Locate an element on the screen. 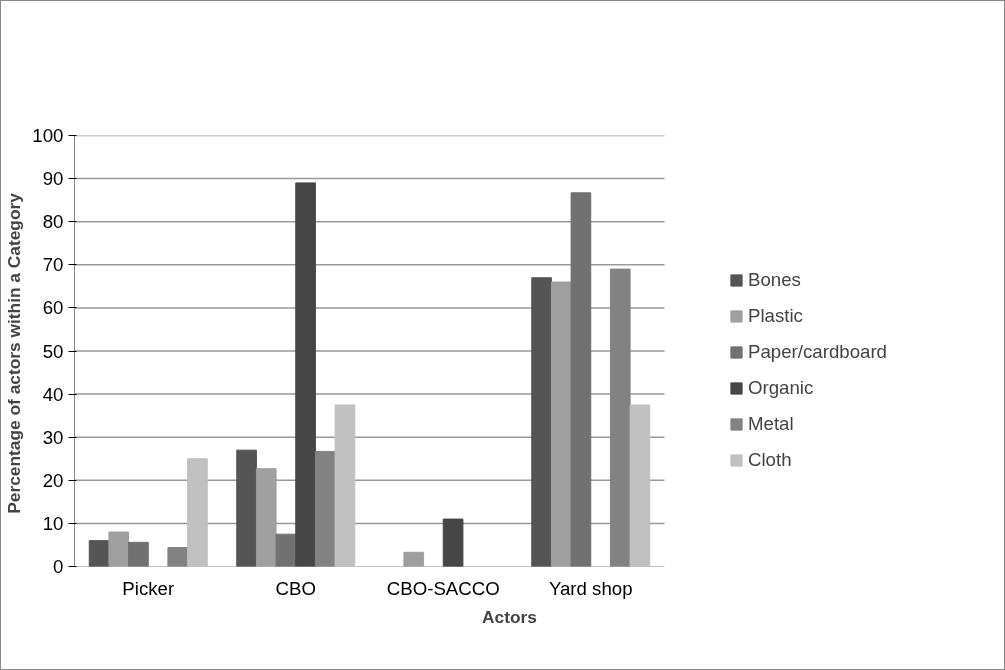  x-tick-label: CBO-SACCO is located at coordinates (443, 588).